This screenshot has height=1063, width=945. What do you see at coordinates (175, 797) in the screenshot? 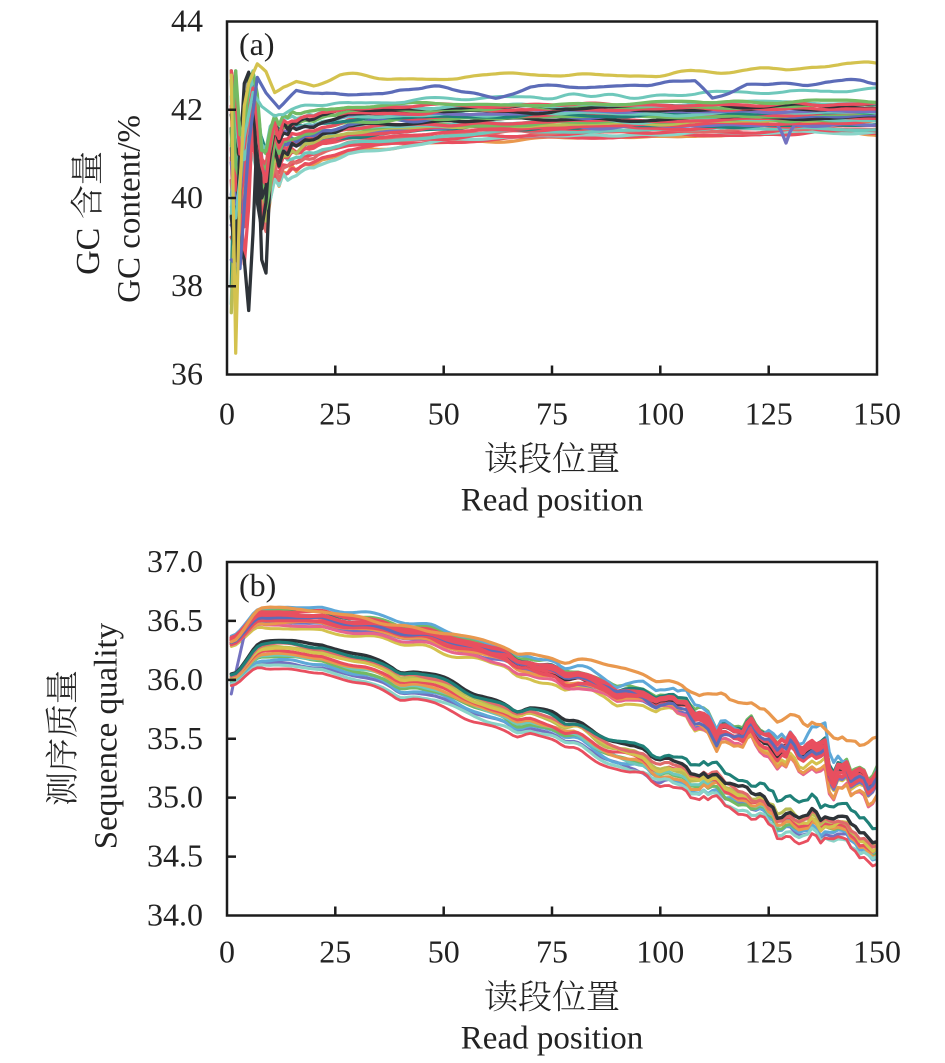
I see `svg-text: 35.0` at bounding box center [175, 797].